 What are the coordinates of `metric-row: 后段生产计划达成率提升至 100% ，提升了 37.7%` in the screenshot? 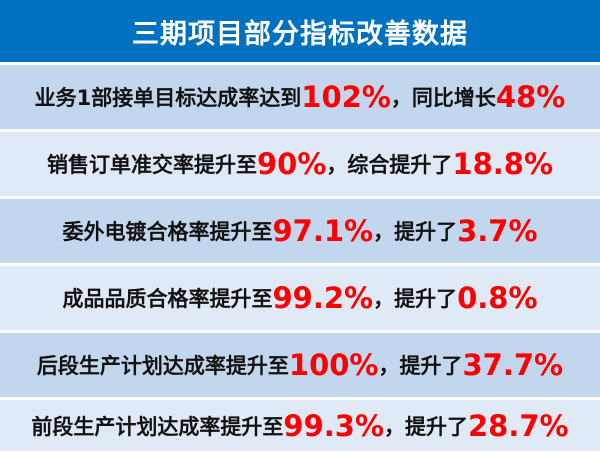 It's located at (300, 365).